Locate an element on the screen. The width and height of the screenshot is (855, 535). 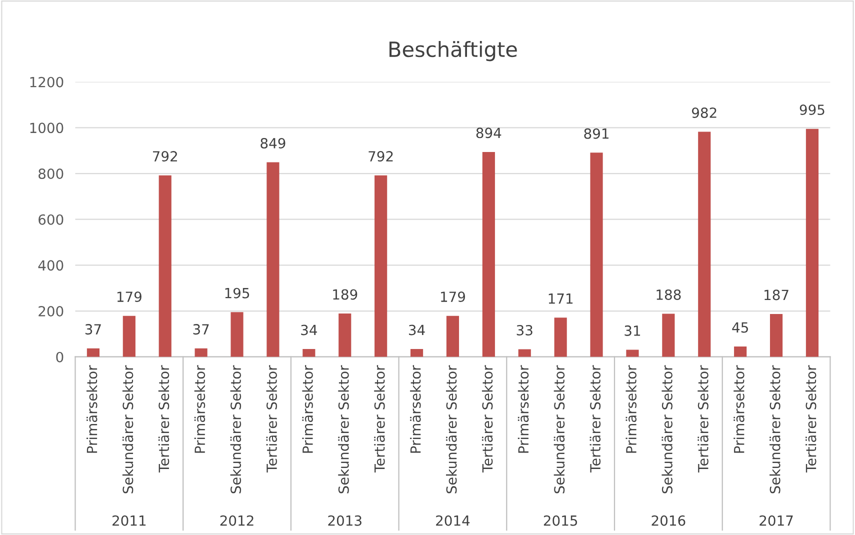
y-tick-label: 0 is located at coordinates (60, 357).